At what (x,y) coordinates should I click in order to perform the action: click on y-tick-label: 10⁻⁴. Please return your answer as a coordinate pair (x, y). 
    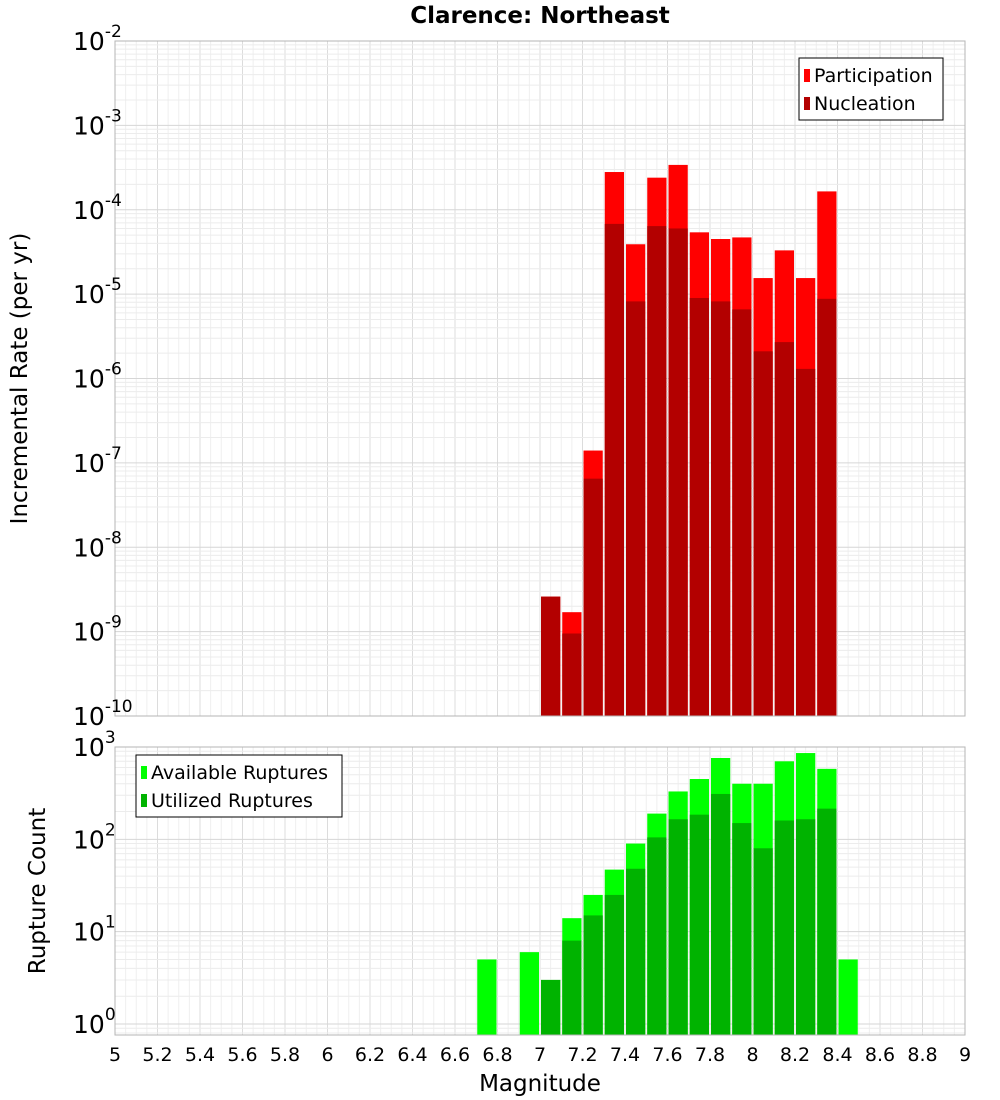
    Looking at the image, I should click on (97, 208).